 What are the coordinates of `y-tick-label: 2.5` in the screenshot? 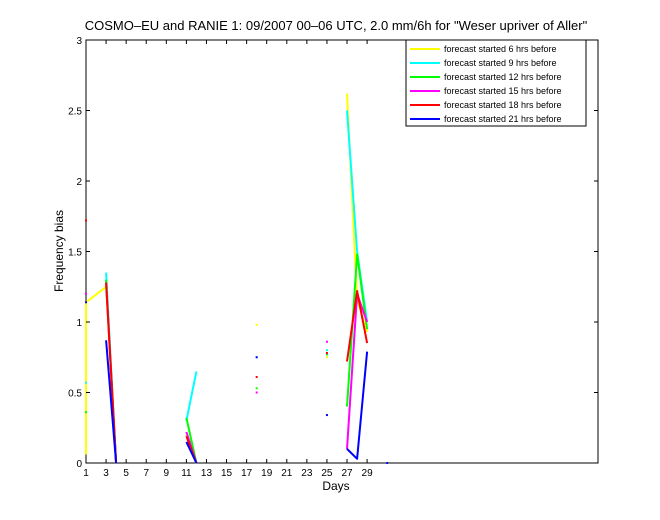 It's located at (75, 112).